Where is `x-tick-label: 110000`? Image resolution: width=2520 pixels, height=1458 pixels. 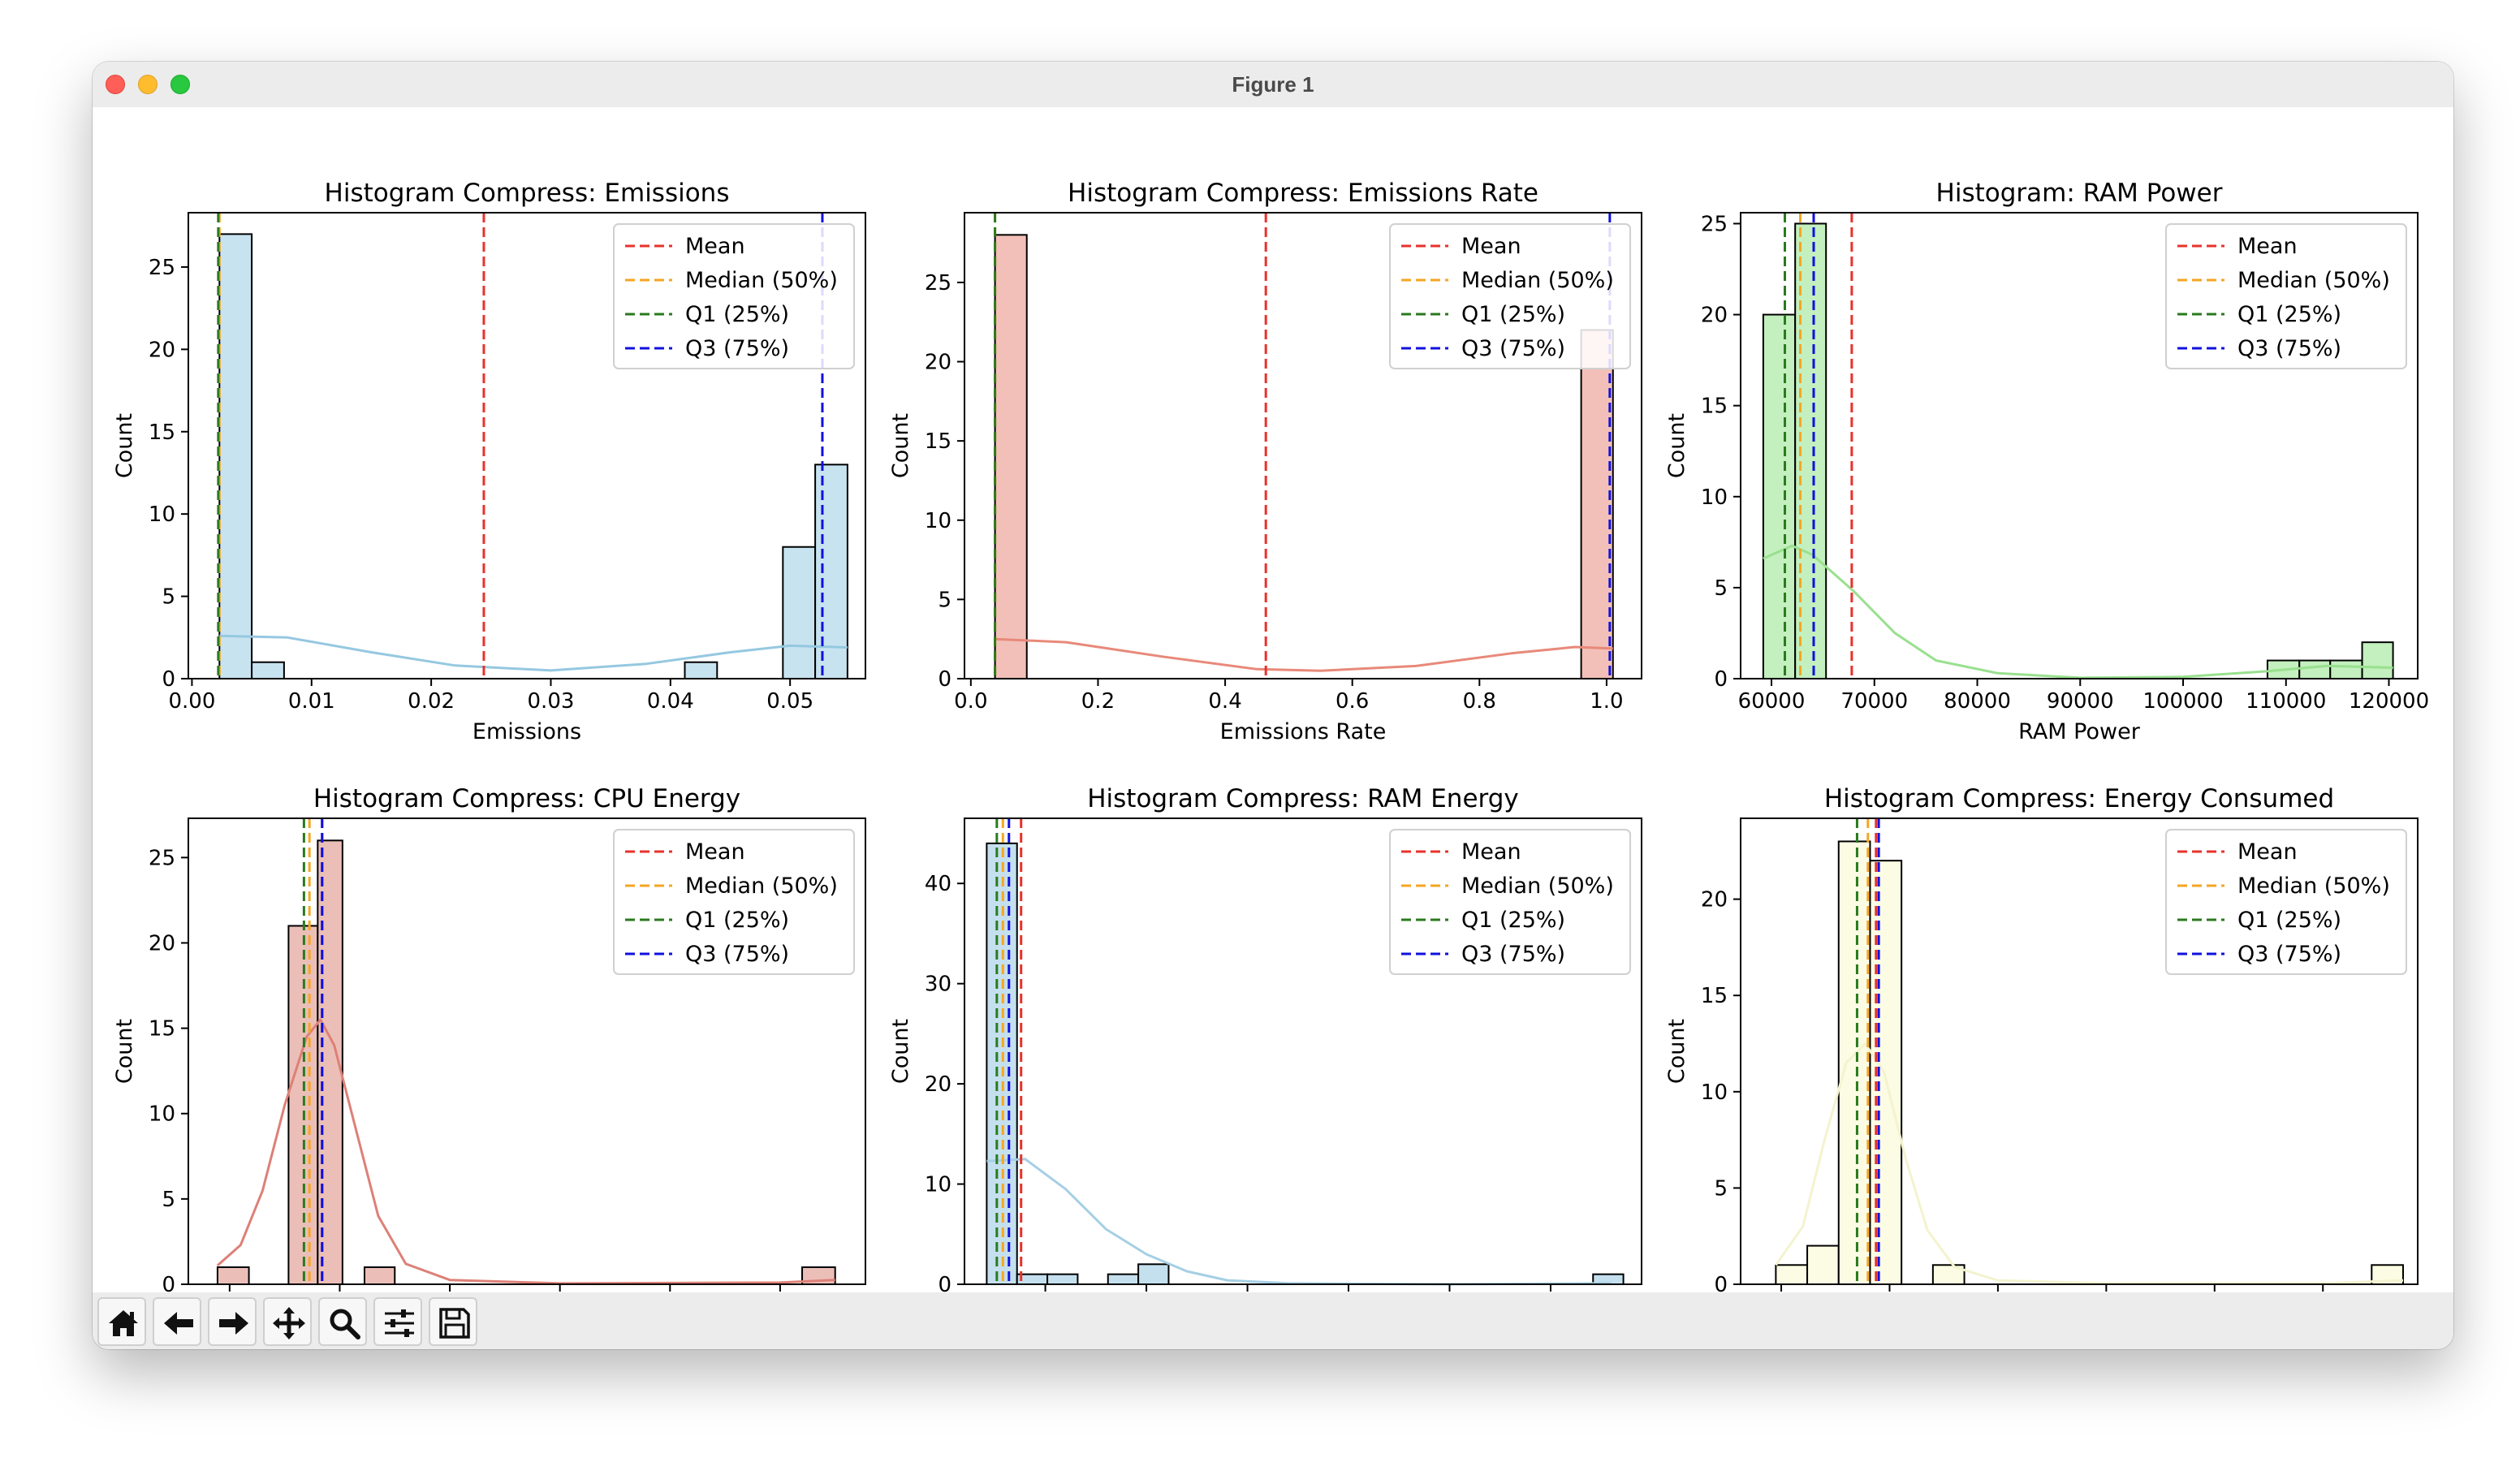 x-tick-label: 110000 is located at coordinates (2286, 701).